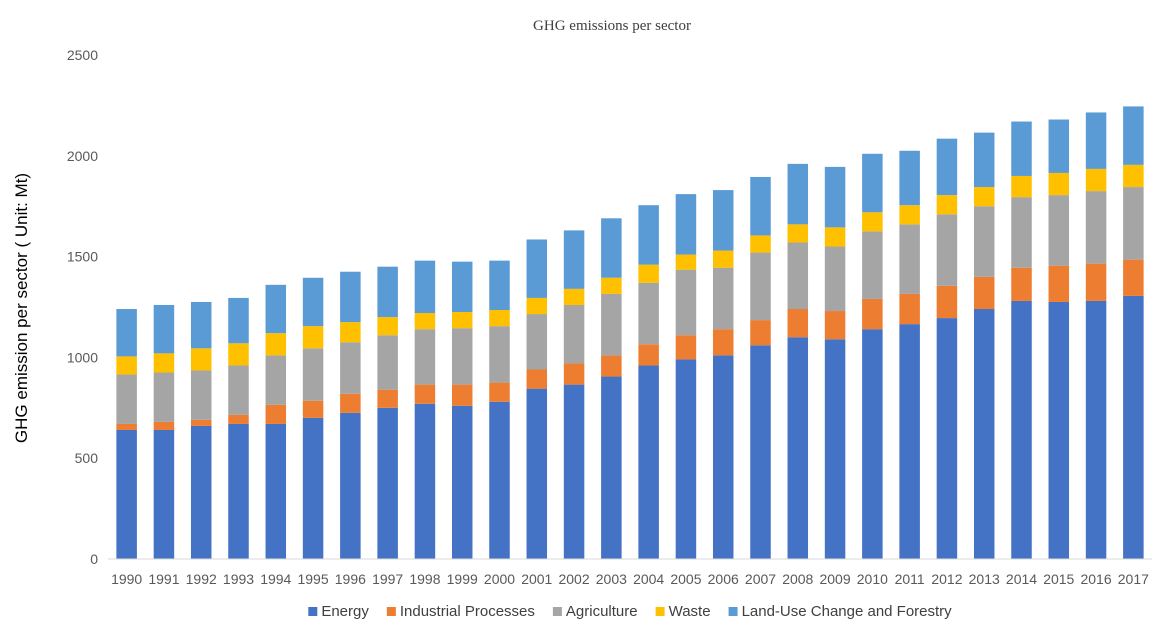  Describe the element at coordinates (499, 480) in the screenshot. I see `bar-energy-2000` at that location.